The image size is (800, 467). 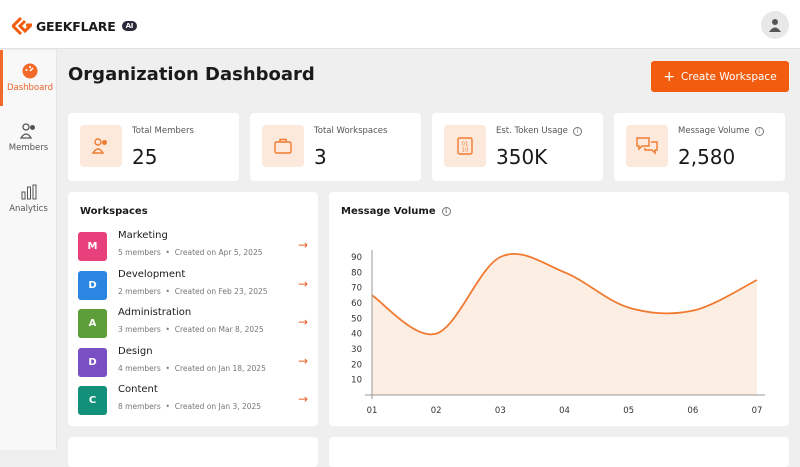 What do you see at coordinates (396, 211) in the screenshot?
I see `card-title: Message Volume i` at bounding box center [396, 211].